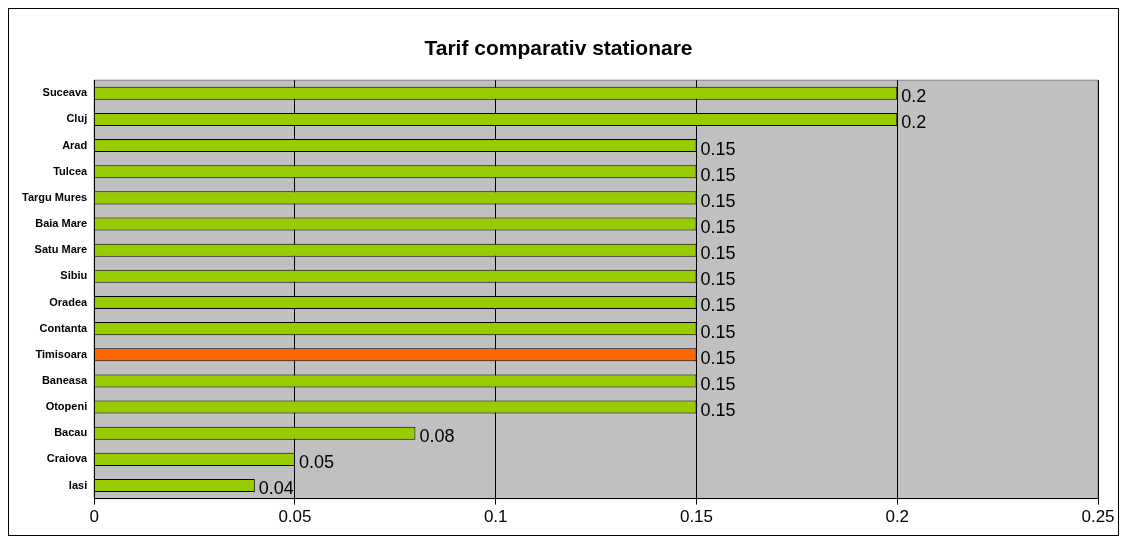 The width and height of the screenshot is (1129, 546). What do you see at coordinates (69, 301) in the screenshot?
I see `y-tick-label: Oradea` at bounding box center [69, 301].